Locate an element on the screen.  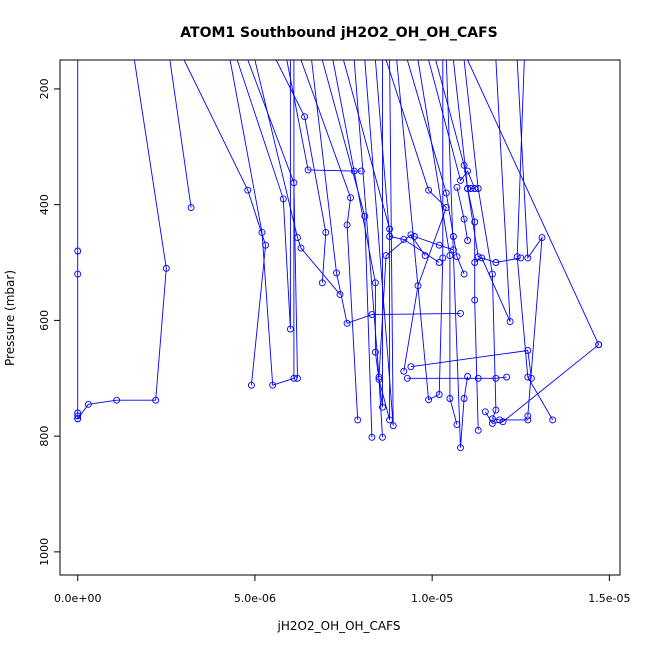
x-tick-label: 5.0e-06 is located at coordinates (255, 598).